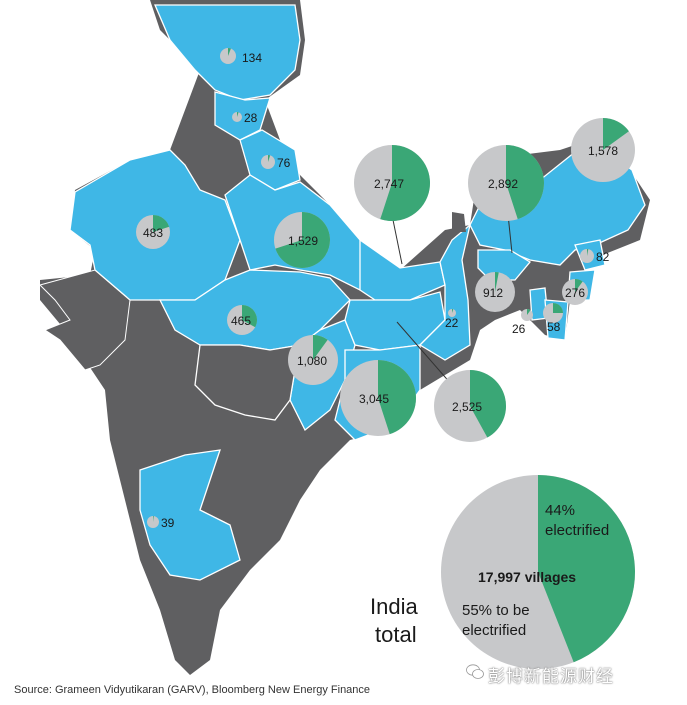  I want to click on rajasthan-pie: 483, so click(153, 232).